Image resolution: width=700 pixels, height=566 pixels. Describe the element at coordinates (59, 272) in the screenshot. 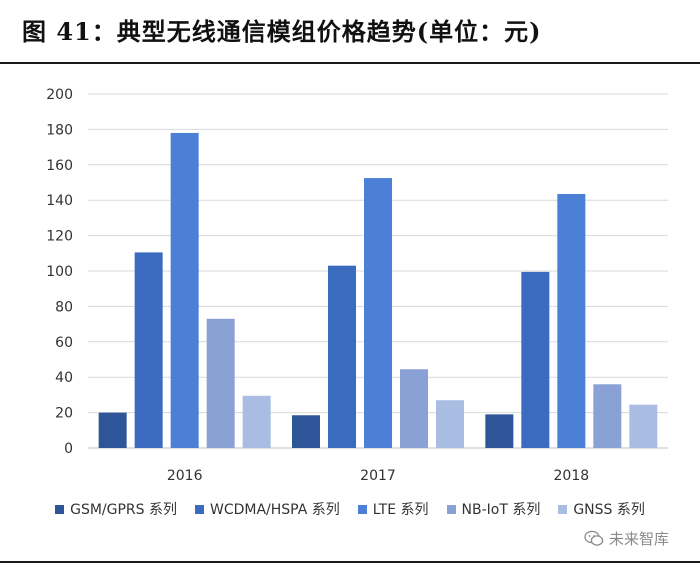

I see `y-tick-label: 100` at that location.